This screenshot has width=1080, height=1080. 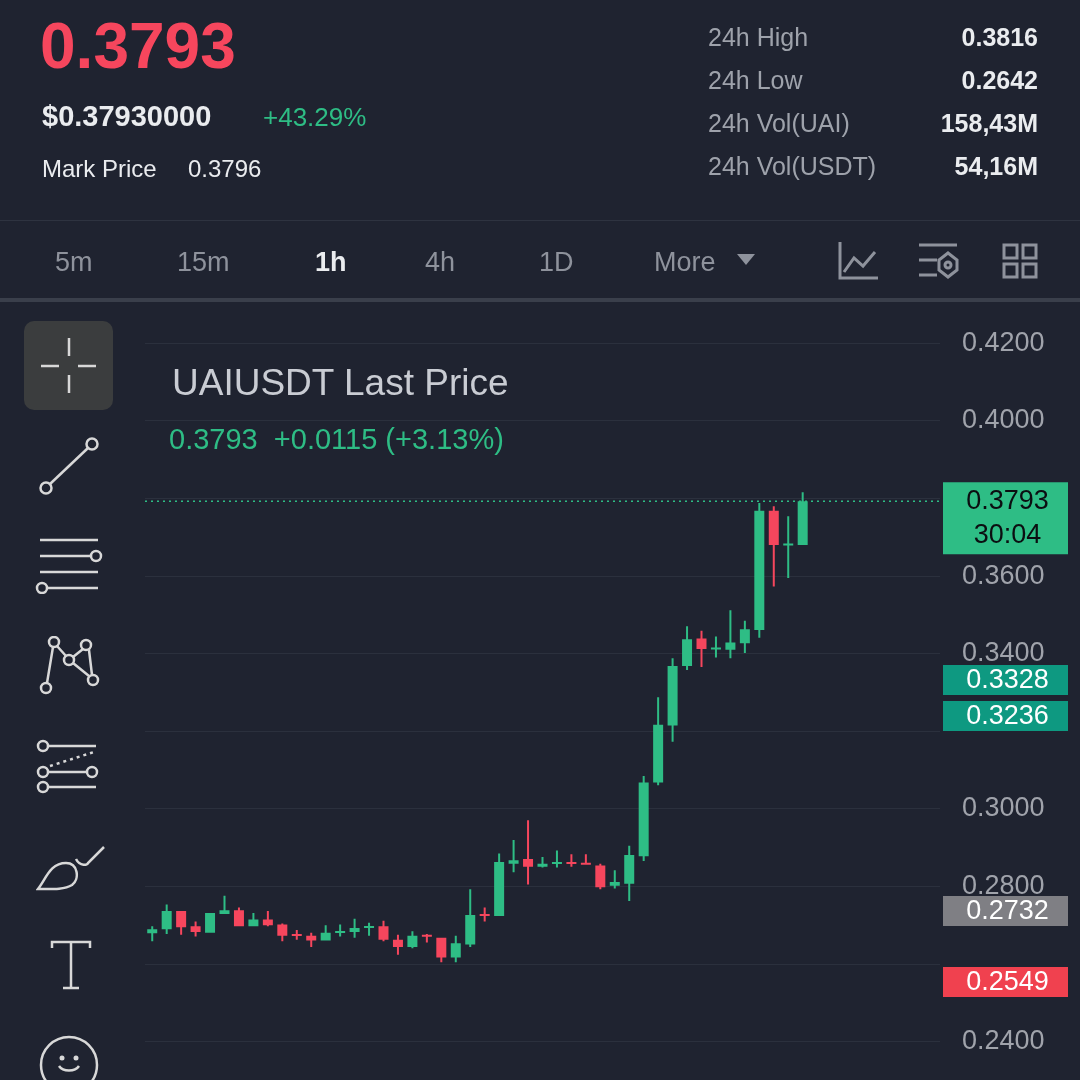 What do you see at coordinates (340, 383) in the screenshot?
I see `text: UAIUSDT Last Price` at bounding box center [340, 383].